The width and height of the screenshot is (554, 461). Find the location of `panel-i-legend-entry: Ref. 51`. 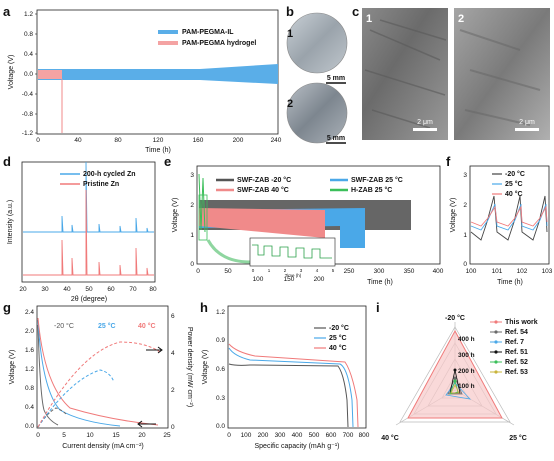

panel-i-legend-entry: Ref. 51 is located at coordinates (516, 352).